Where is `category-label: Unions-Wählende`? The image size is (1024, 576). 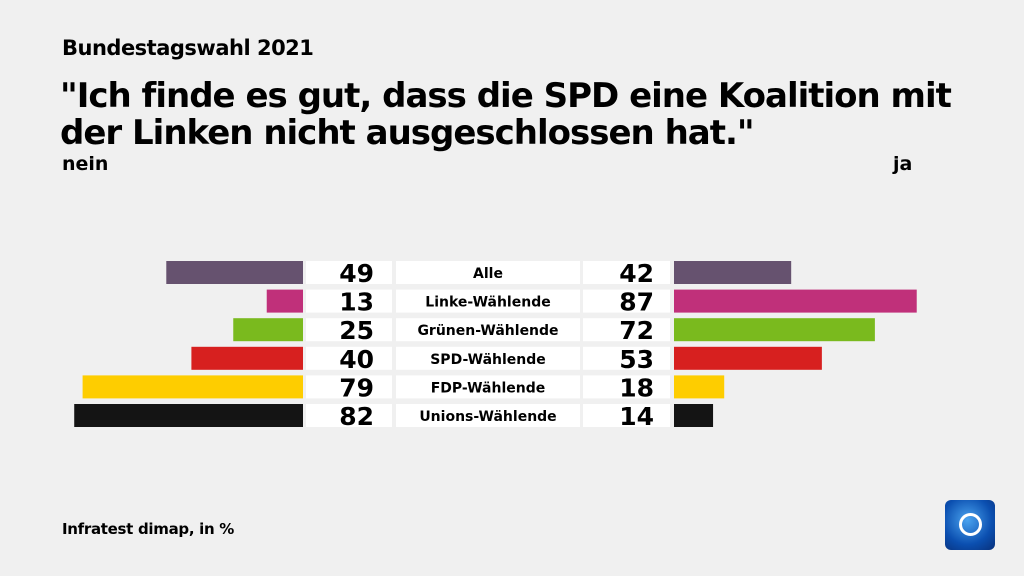 category-label: Unions-Wählende is located at coordinates (487, 417).